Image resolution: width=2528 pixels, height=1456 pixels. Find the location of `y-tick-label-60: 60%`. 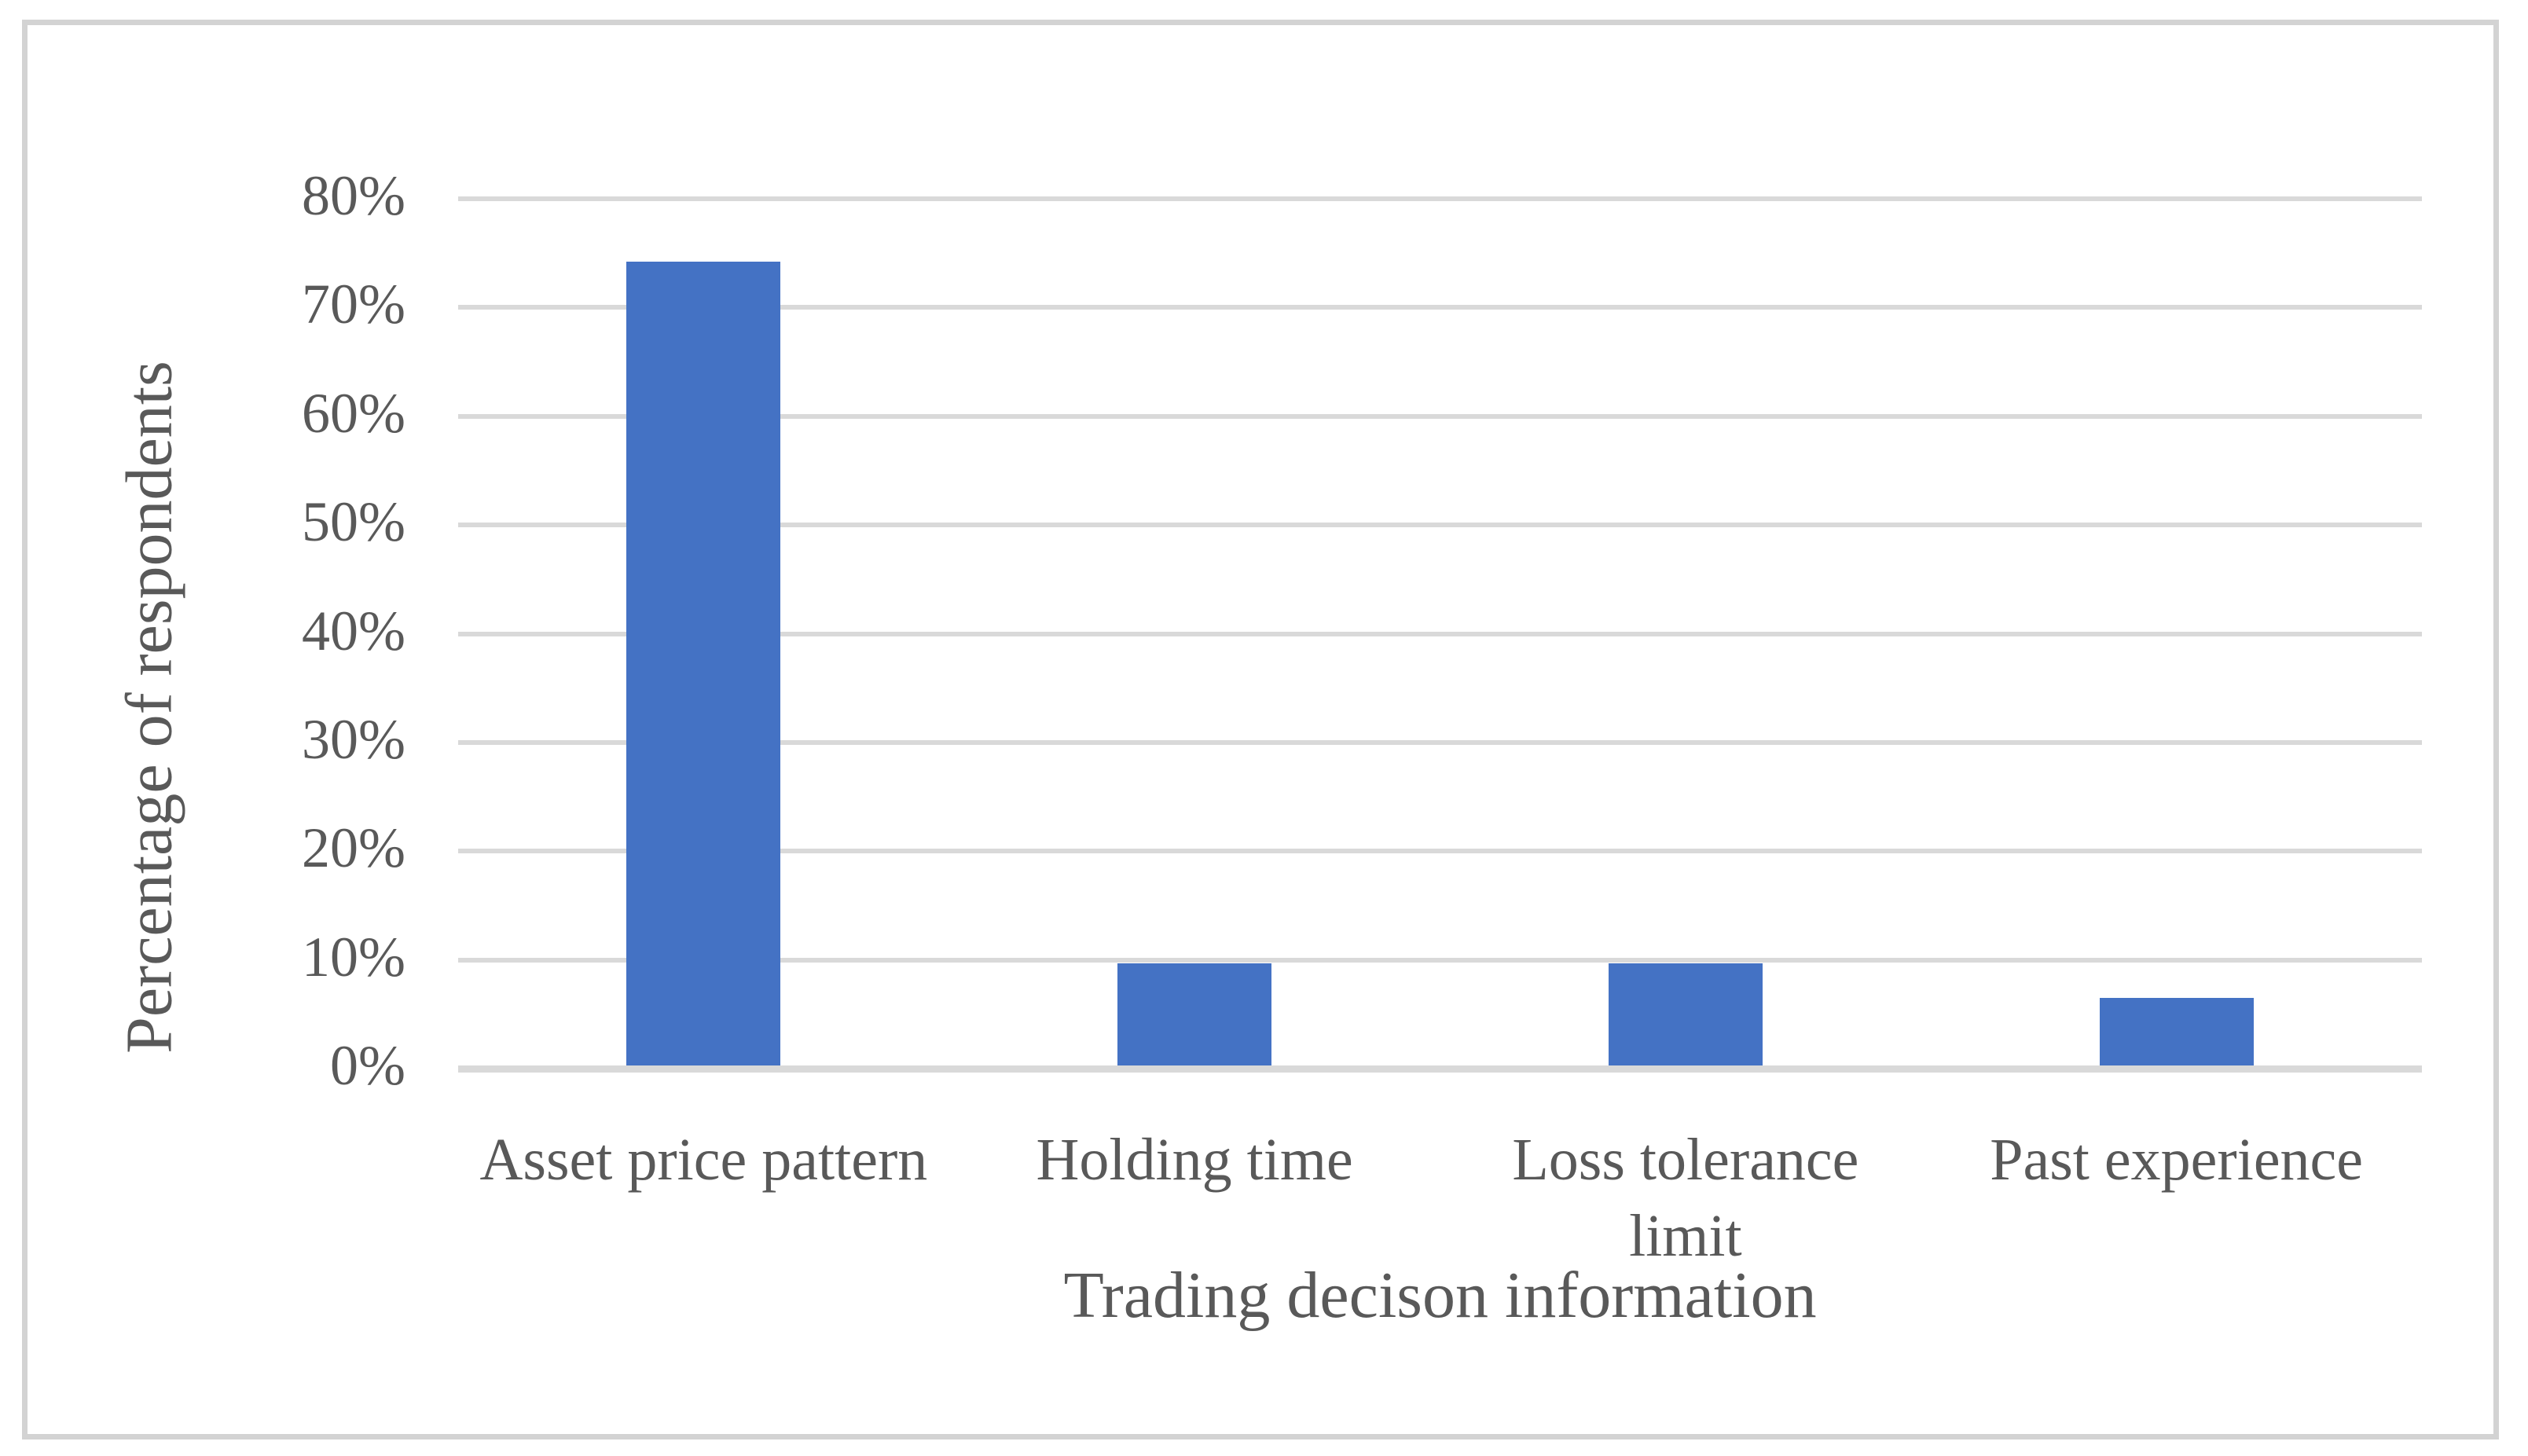

y-tick-label-60: 60% is located at coordinates (353, 413).